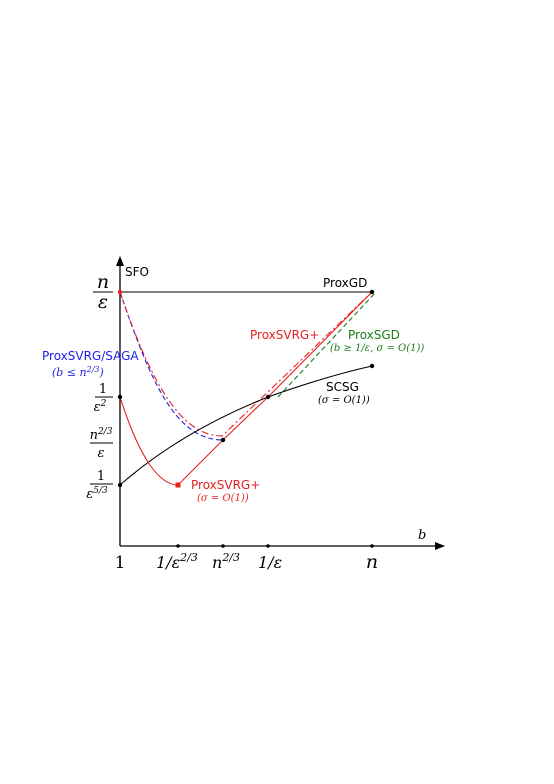 This screenshot has height=784, width=554. What do you see at coordinates (100, 407) in the screenshot?
I see `svg-text: ε2` at bounding box center [100, 407].